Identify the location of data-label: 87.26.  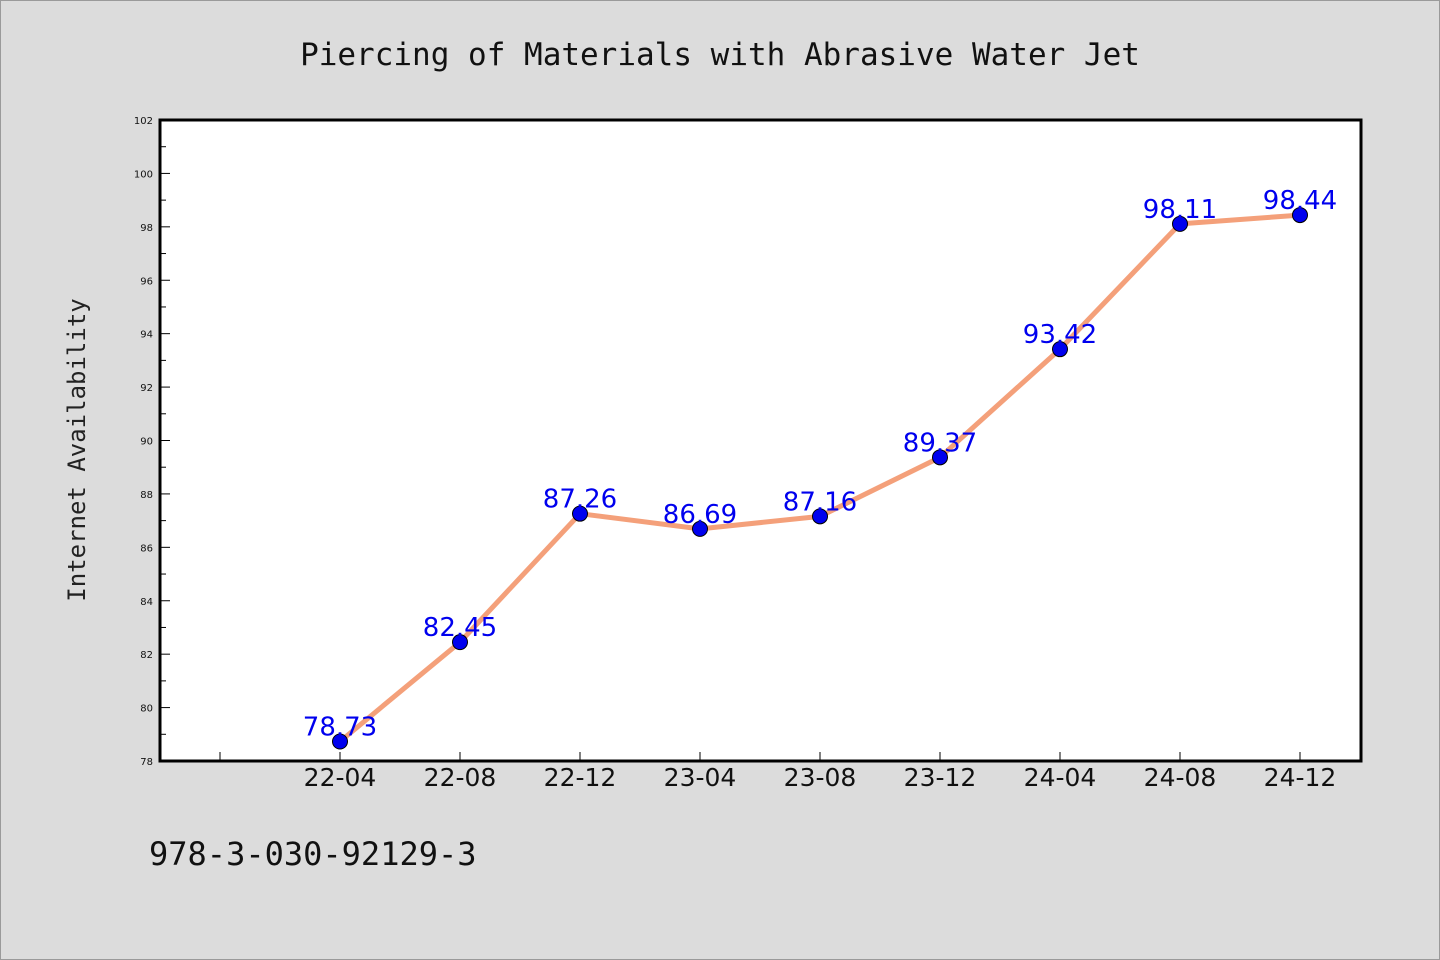
(580, 500).